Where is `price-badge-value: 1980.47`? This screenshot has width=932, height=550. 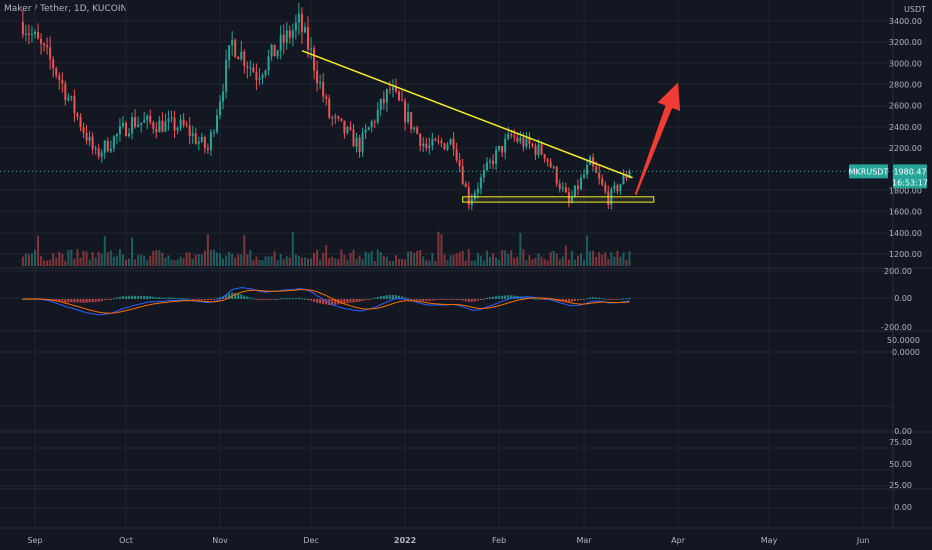
price-badge-value: 1980.47 is located at coordinates (909, 171).